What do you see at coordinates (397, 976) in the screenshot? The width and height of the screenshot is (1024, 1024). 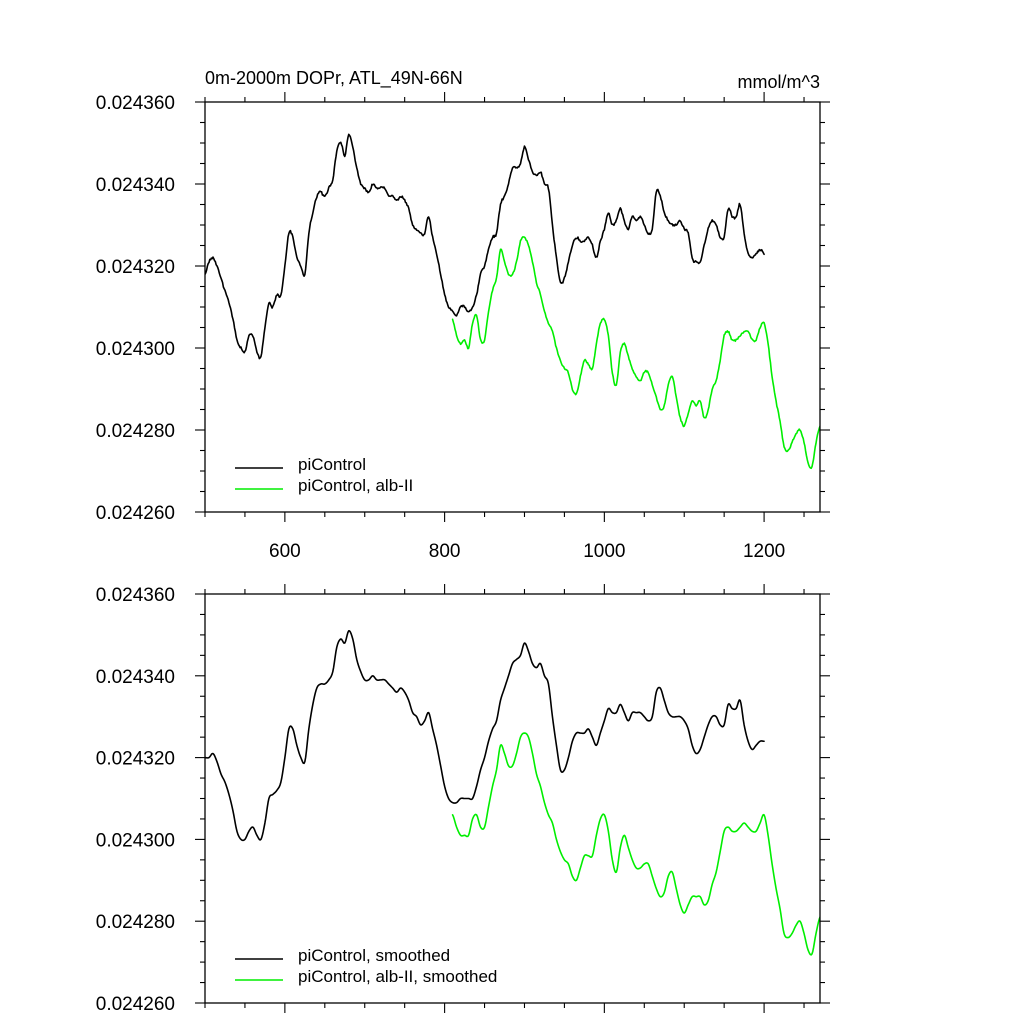 I see `legend-label: piControl, alb-II, smoothed` at bounding box center [397, 976].